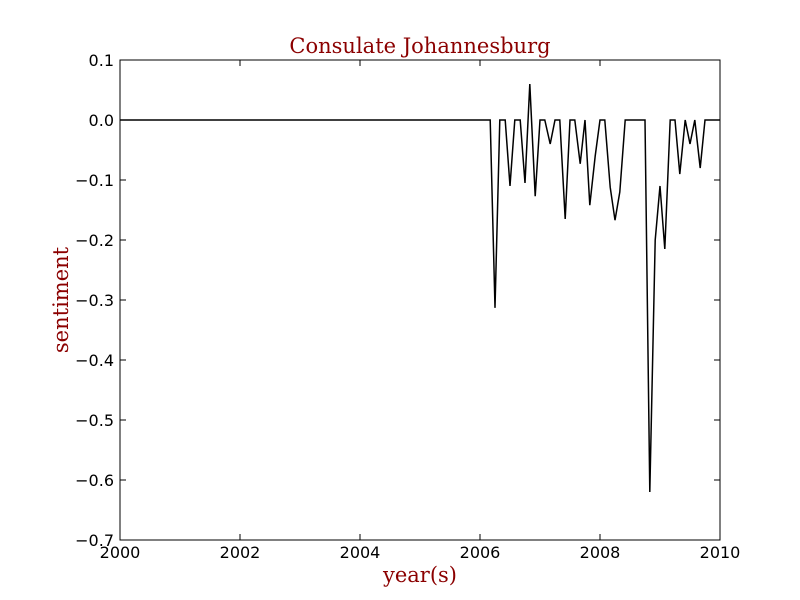 The width and height of the screenshot is (800, 600). I want to click on y-tick-label: 0.1, so click(101, 60).